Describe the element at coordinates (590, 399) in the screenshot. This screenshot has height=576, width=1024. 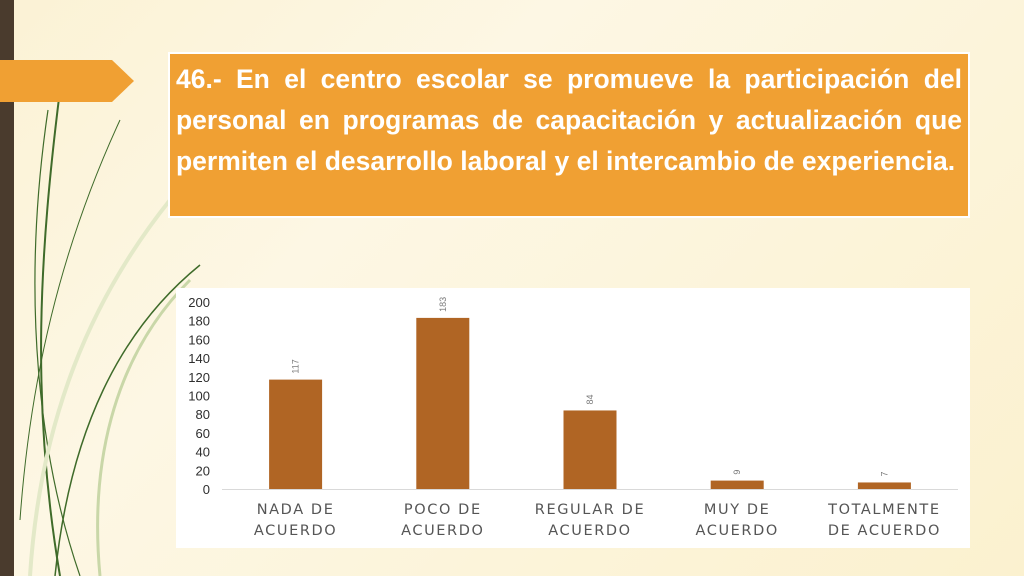
I see `bar-data-label: 84` at that location.